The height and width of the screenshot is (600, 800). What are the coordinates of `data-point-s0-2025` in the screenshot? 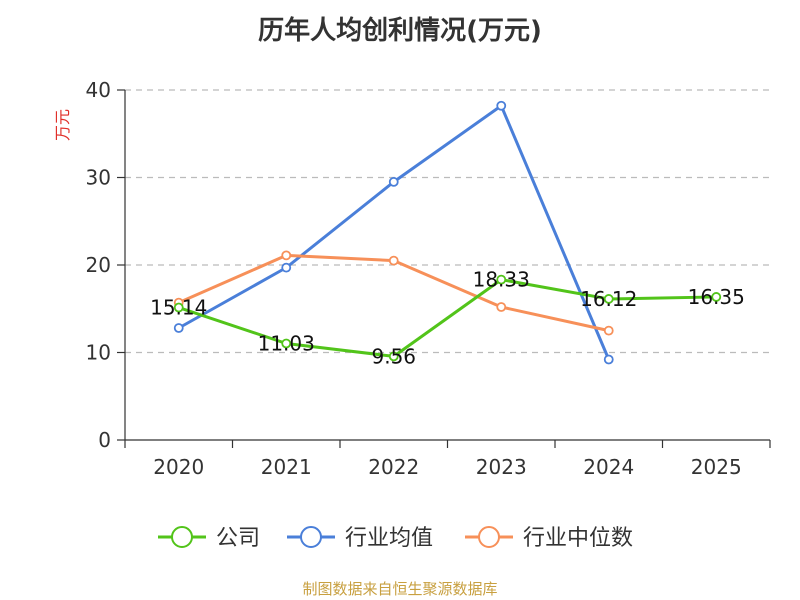 It's located at (716, 297).